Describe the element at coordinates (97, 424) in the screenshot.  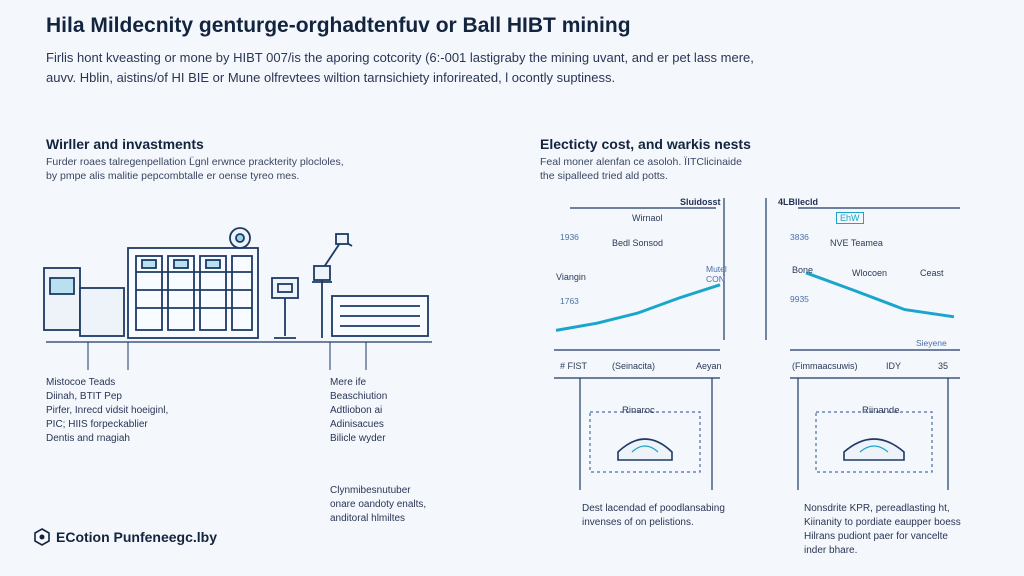
I see `list-item: PIC; HIIS forpeckablier` at that location.